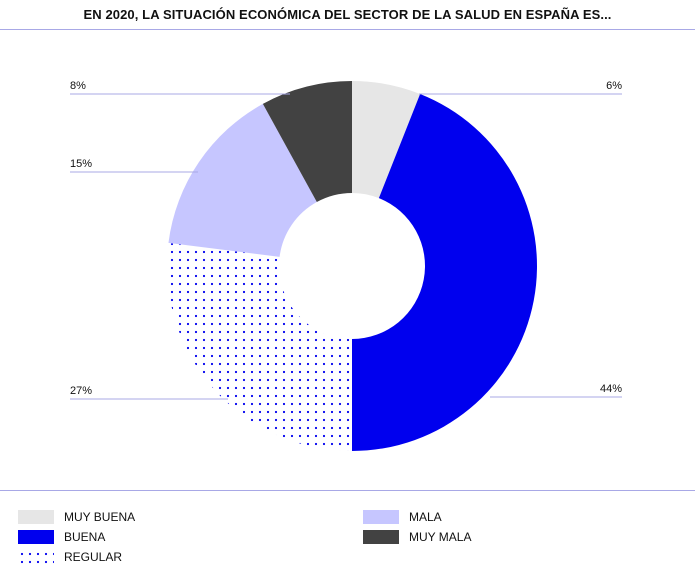 This screenshot has width=695, height=573. What do you see at coordinates (440, 537) in the screenshot?
I see `legend-label-muy-mala: MUY MALA` at bounding box center [440, 537].